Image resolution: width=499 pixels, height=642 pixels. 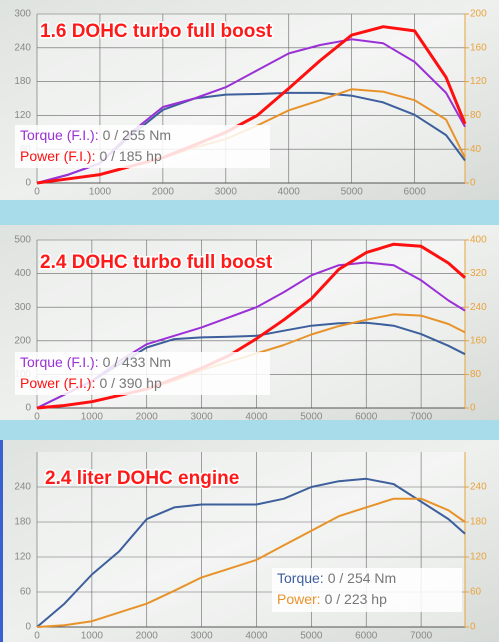 I want to click on y2-tick-label: 200, so click(x=478, y=14).